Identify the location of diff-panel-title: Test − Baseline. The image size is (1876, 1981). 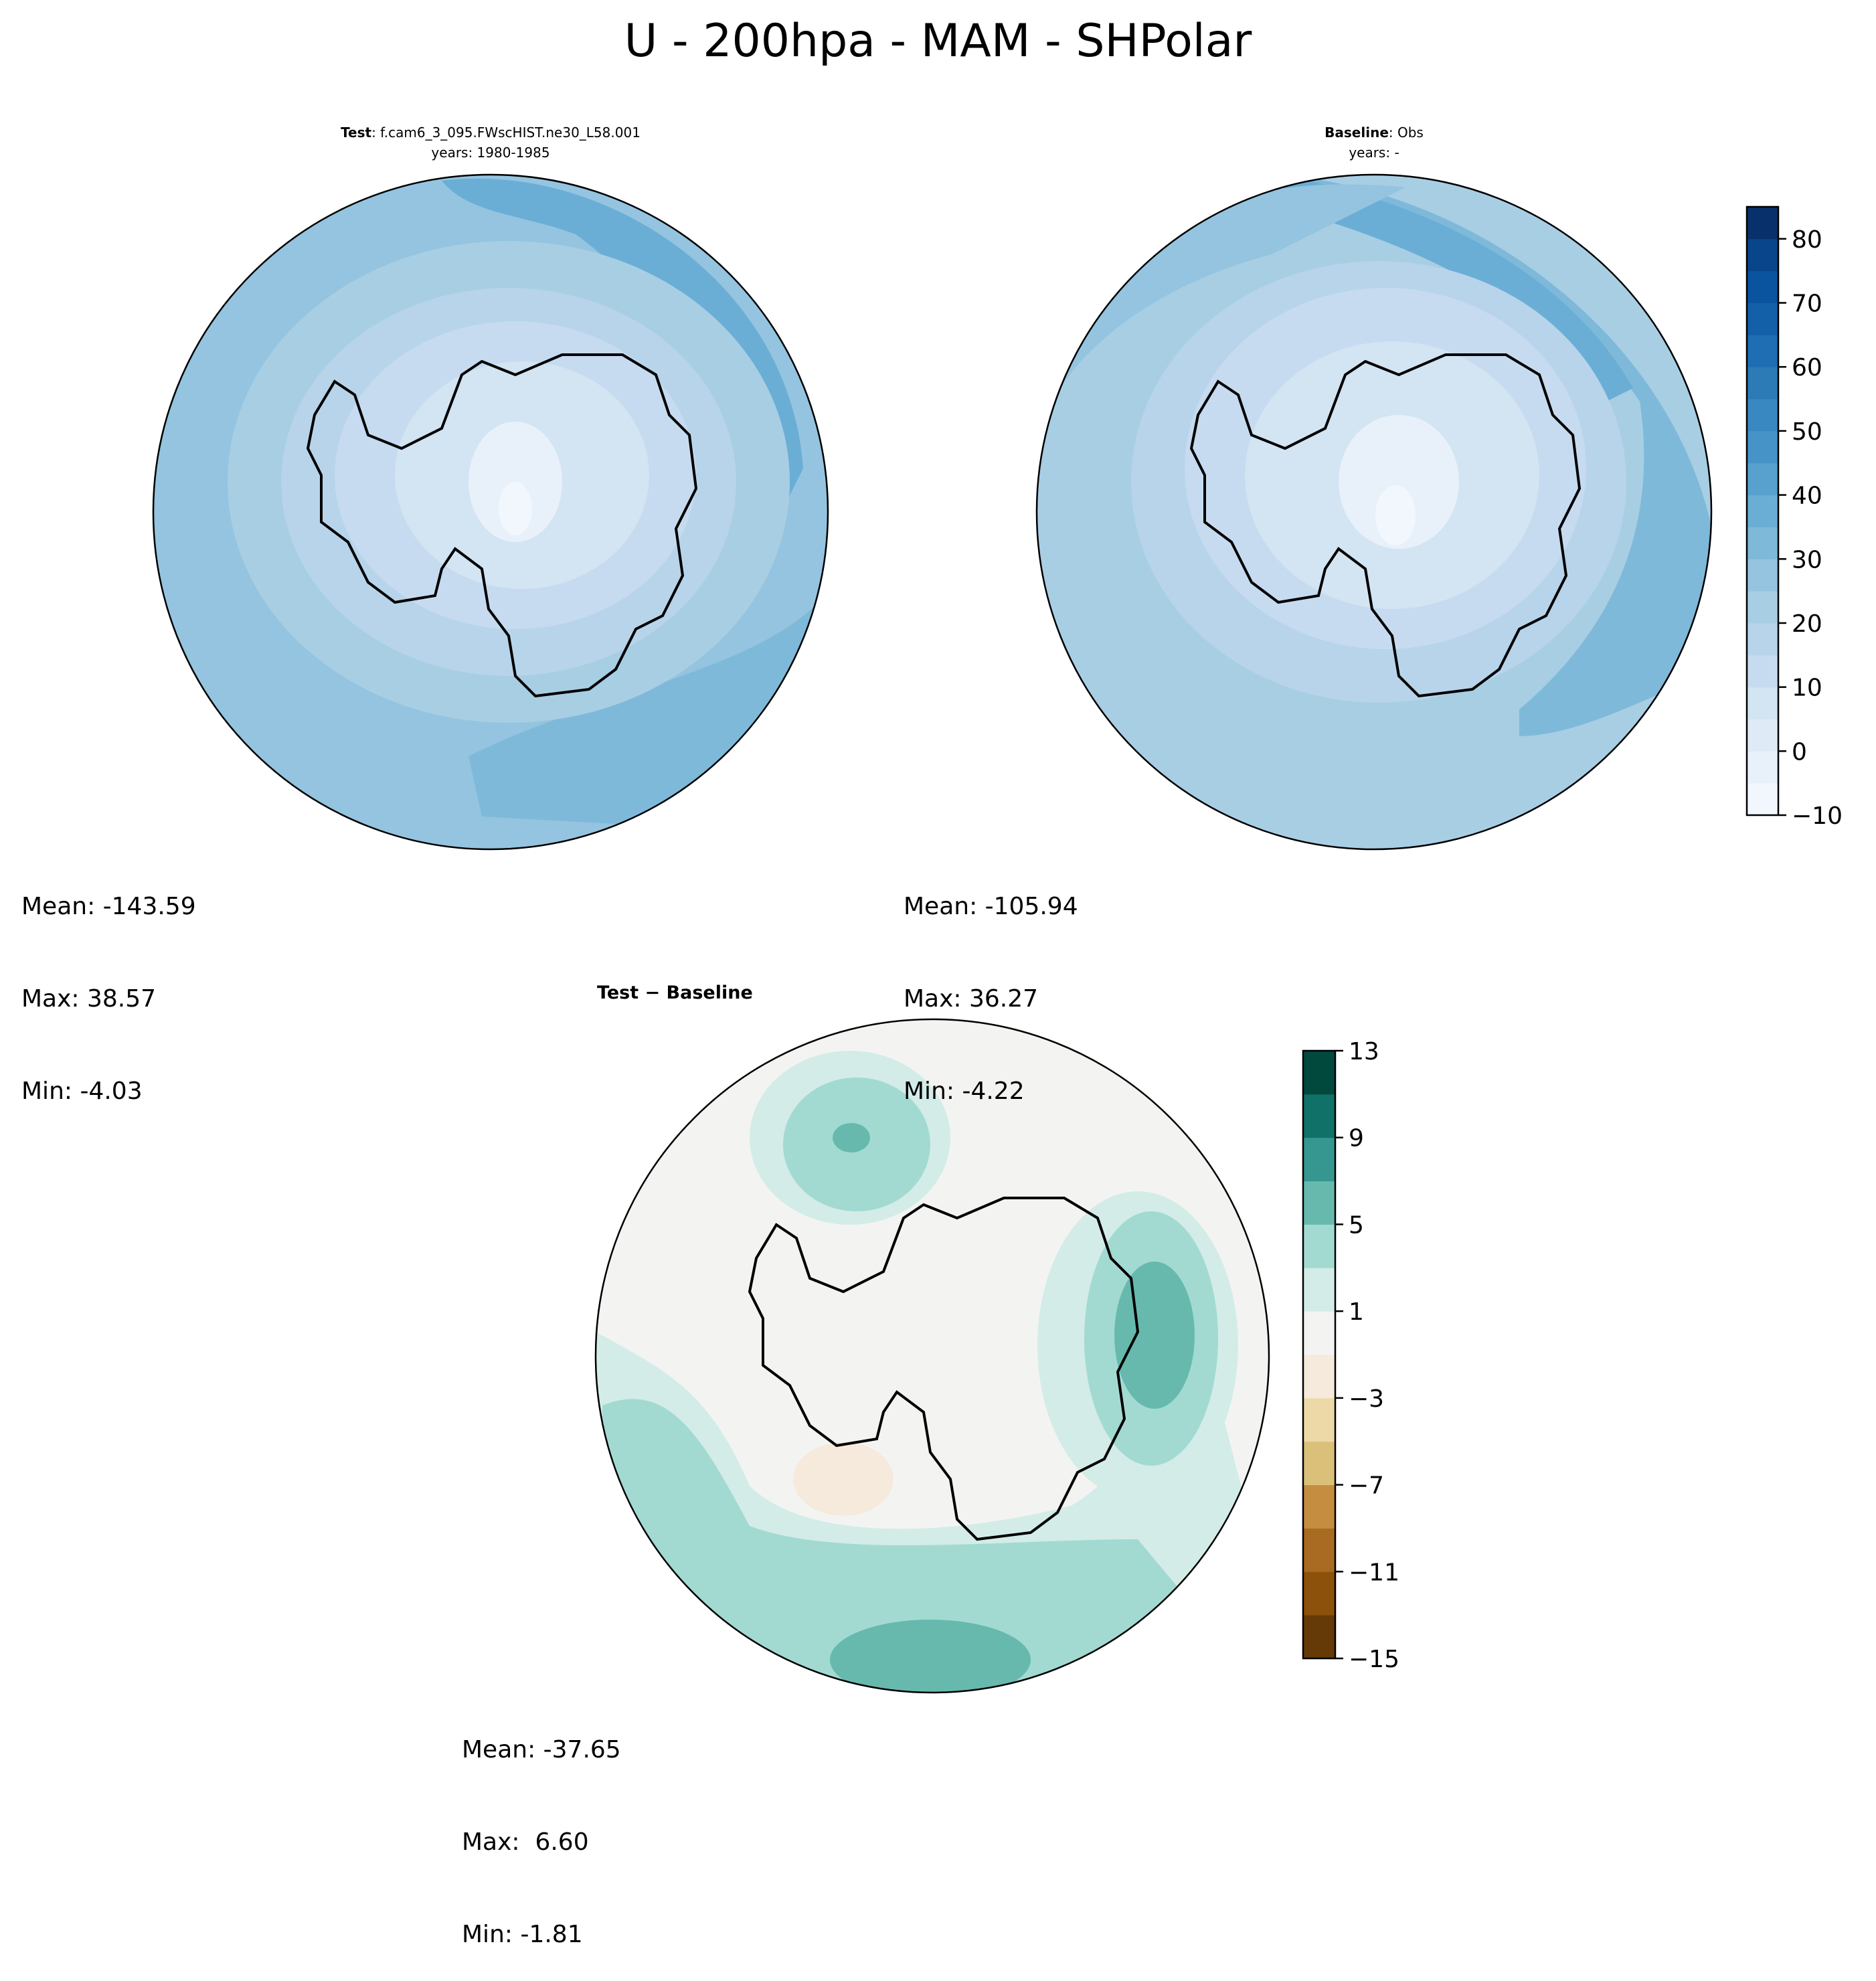
(675, 993).